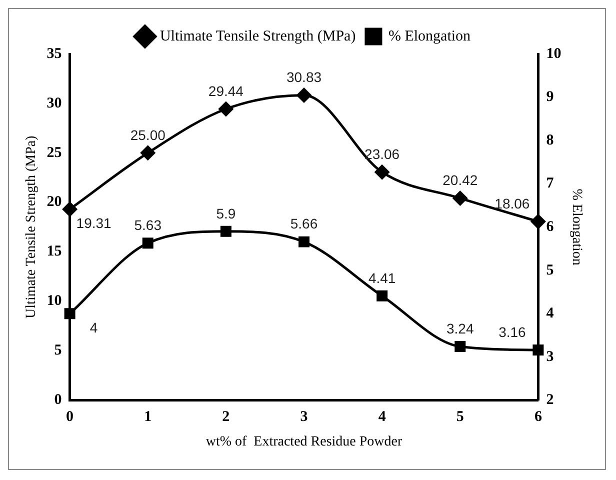 The image size is (616, 480). Describe the element at coordinates (550, 400) in the screenshot. I see `y2-tick-label: 2` at that location.